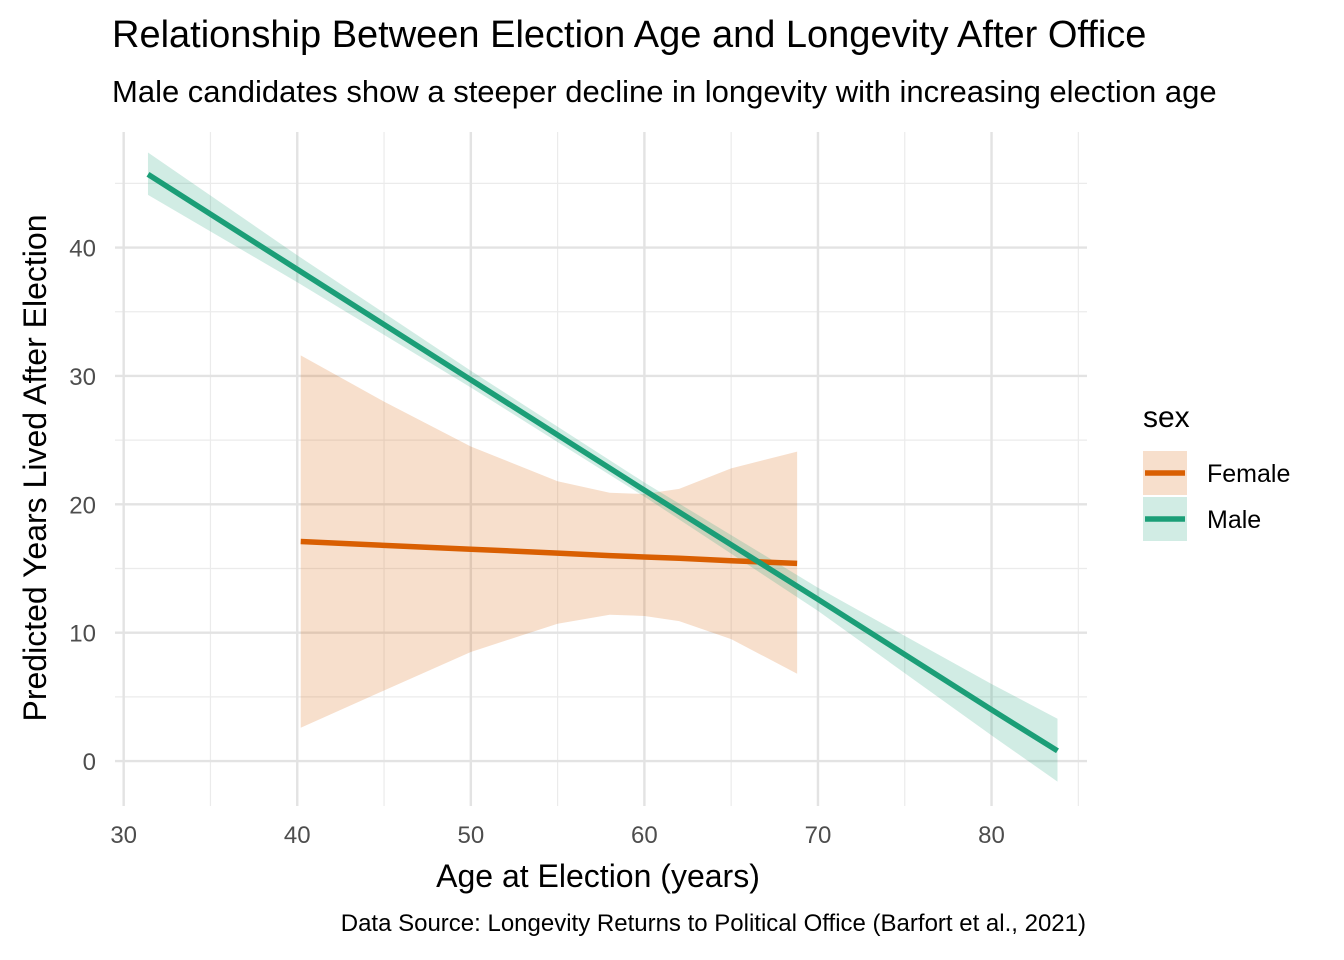 This screenshot has width=1344, height=960. I want to click on y-tick-label: 40, so click(82, 249).